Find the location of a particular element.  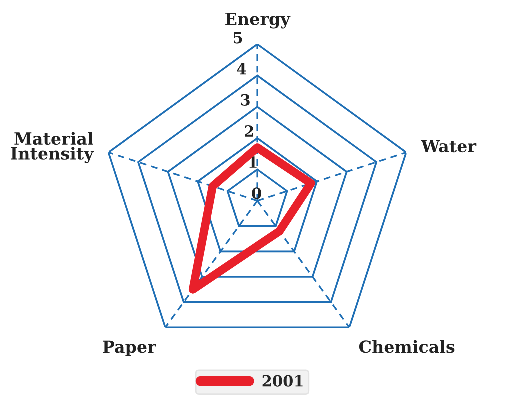

y-tick-label: 4 is located at coordinates (241, 69).